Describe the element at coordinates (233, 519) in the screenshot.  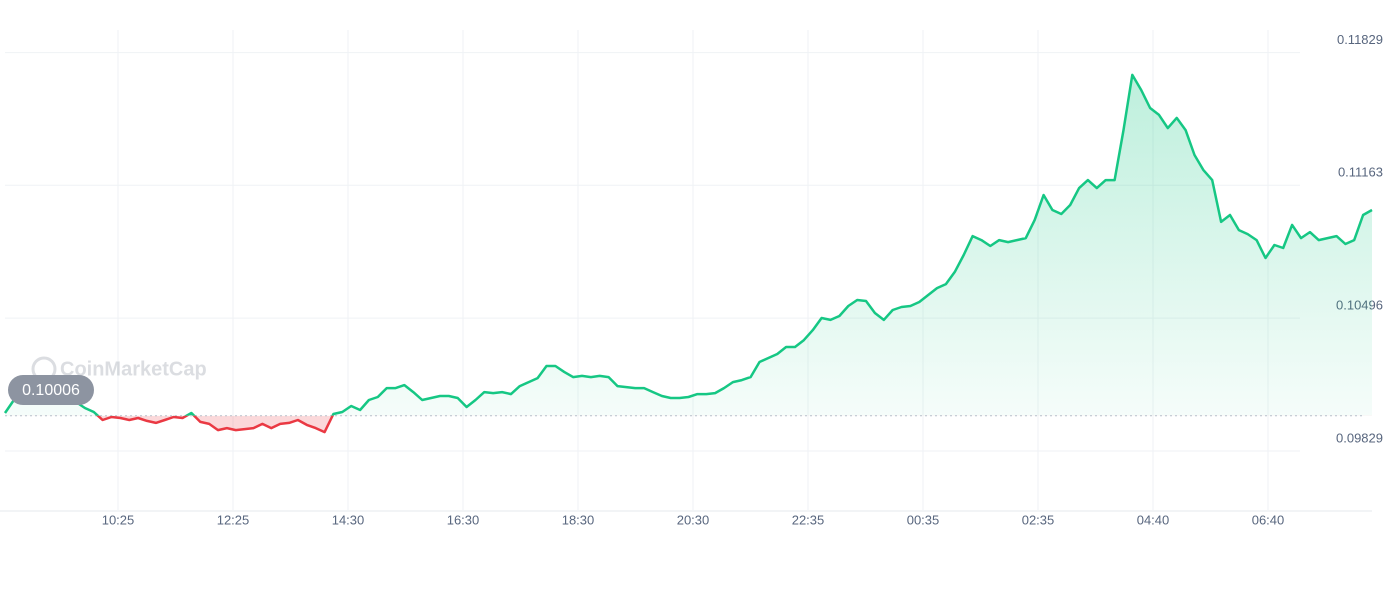
I see `x-tick-label: 12:25` at that location.